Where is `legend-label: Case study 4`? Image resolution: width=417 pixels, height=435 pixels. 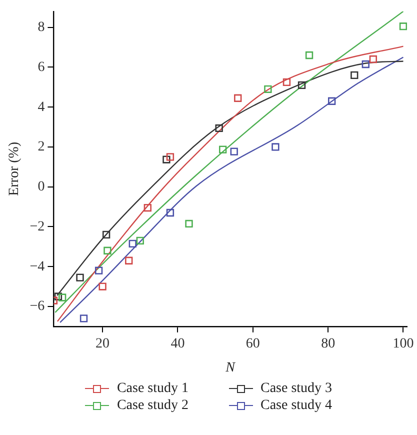
legend-label: Case study 4 is located at coordinates (296, 406).